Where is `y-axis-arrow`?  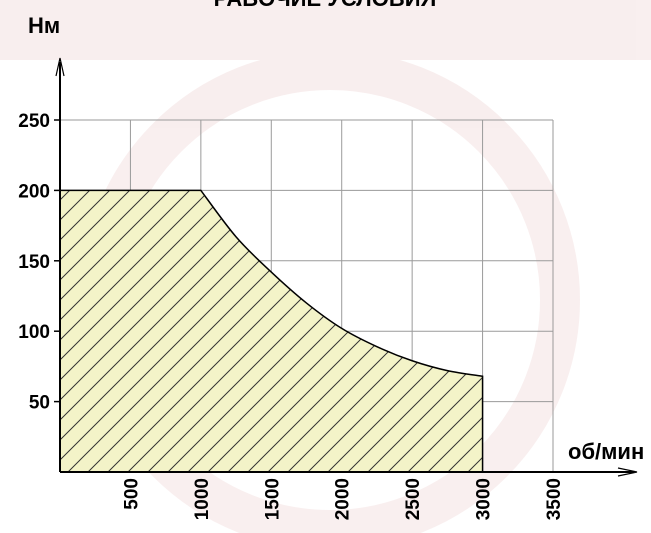 y-axis-arrow is located at coordinates (60, 67).